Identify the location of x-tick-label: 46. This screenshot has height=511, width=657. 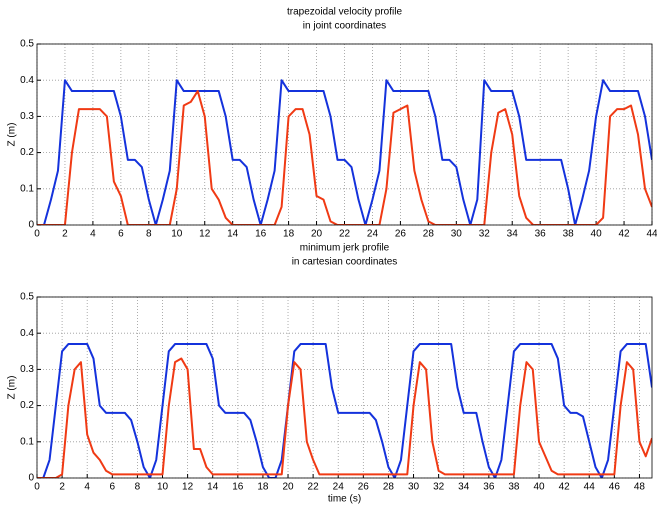
(615, 487).